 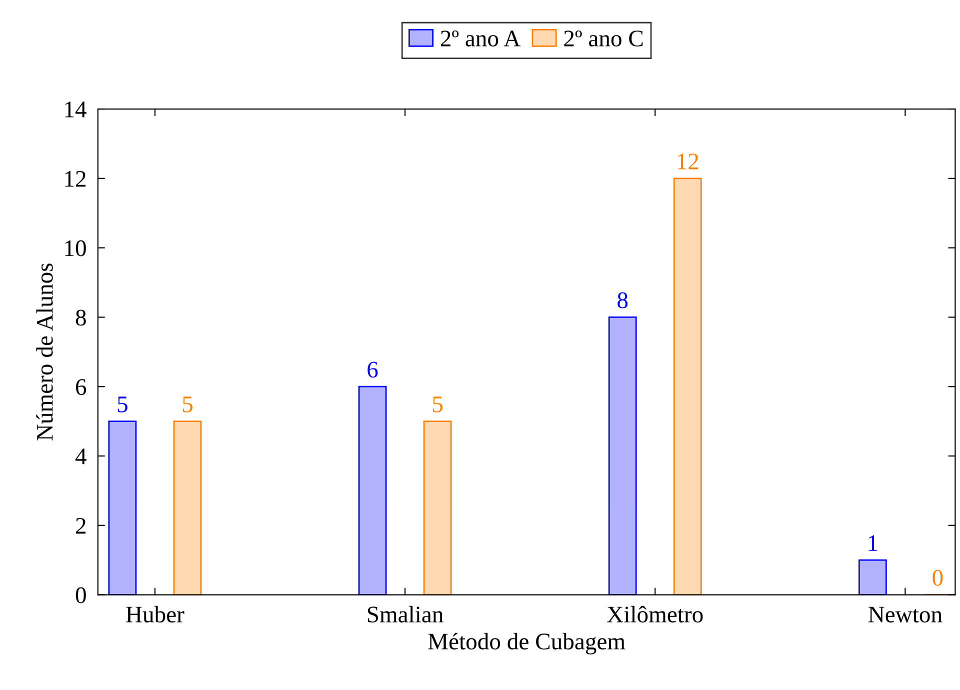 I want to click on legend-label: 2º ano C, so click(x=603, y=38).